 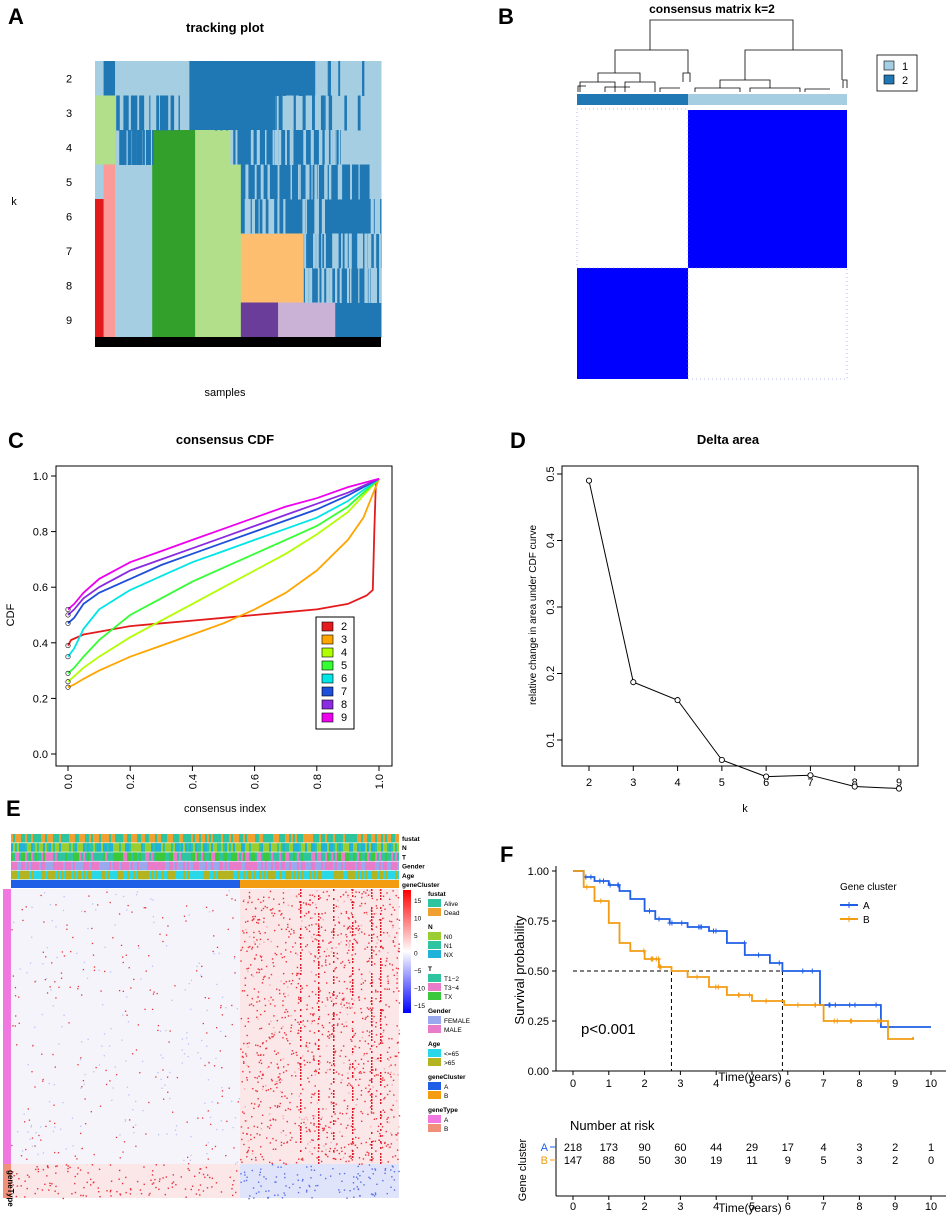 I want to click on km-curve-B, so click(x=743, y=955).